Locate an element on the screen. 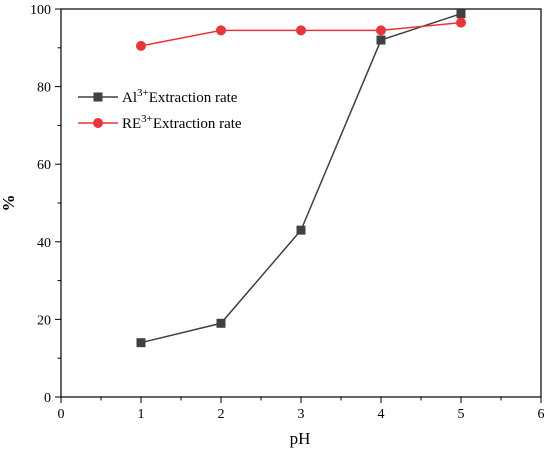 This screenshot has height=454, width=550. x-tick-label: 0 is located at coordinates (61, 414).